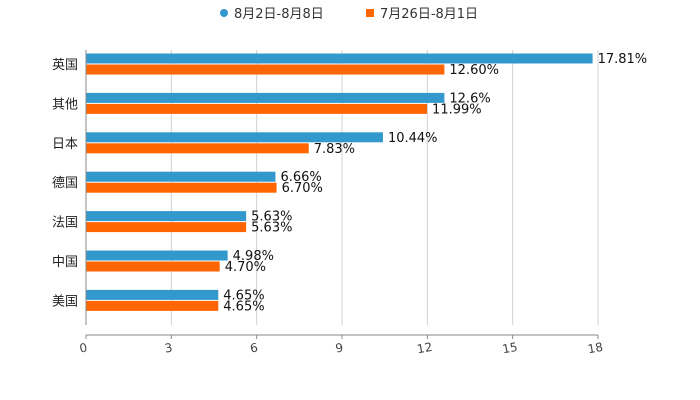 Image resolution: width=700 pixels, height=400 pixels. Describe the element at coordinates (429, 14) in the screenshot. I see `legend-label-series-2: 7月26日-8月1日` at that location.